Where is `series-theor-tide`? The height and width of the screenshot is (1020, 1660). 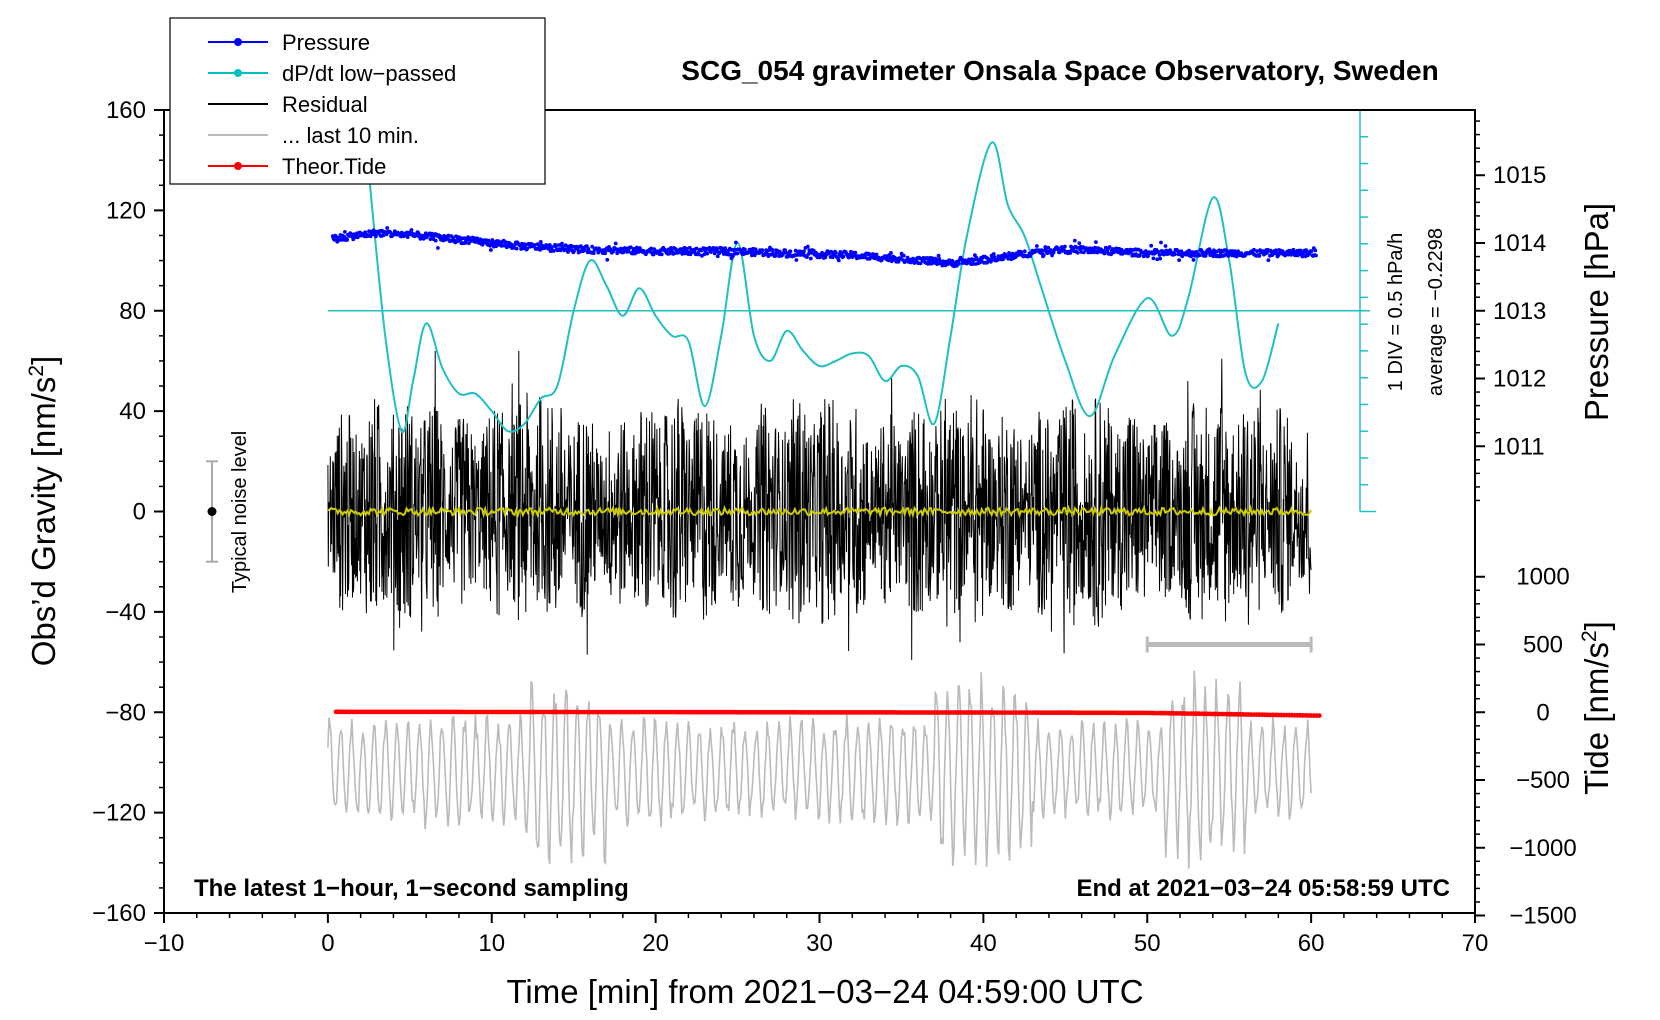 series-theor-tide is located at coordinates (827, 713).